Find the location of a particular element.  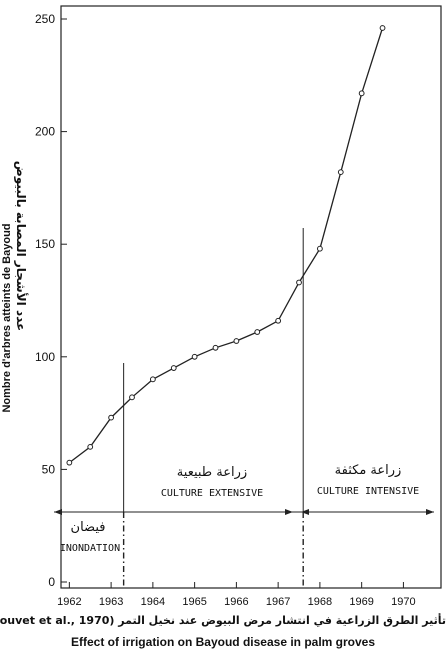

y-tick-label: 200 is located at coordinates (45, 132).